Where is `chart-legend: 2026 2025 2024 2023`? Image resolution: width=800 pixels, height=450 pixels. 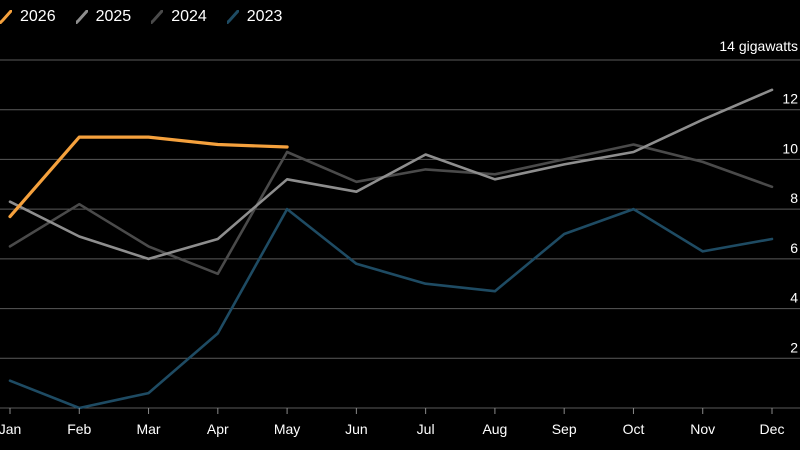 chart-legend: 2026 2025 2024 2023 is located at coordinates (151, 17).